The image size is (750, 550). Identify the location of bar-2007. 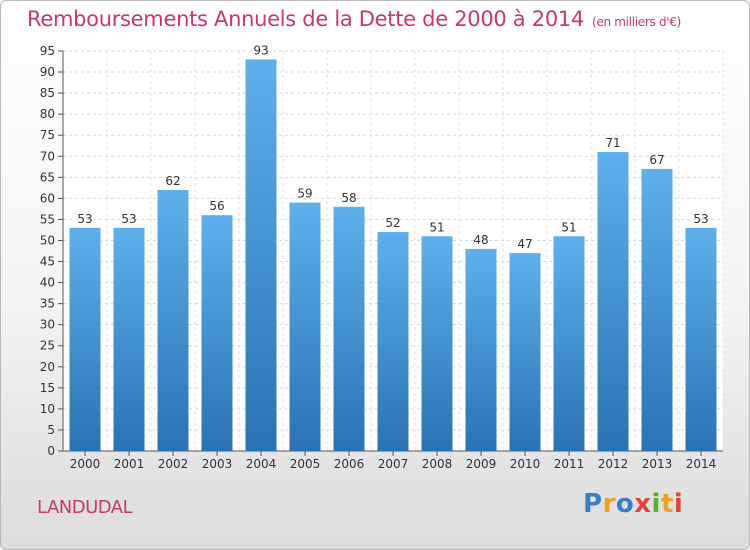
(393, 341).